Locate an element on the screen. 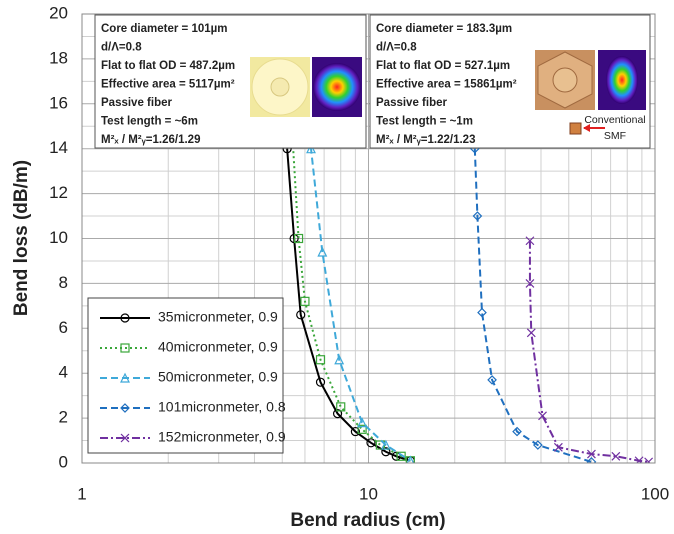 This screenshot has width=674, height=534. legend-box is located at coordinates (185, 375).